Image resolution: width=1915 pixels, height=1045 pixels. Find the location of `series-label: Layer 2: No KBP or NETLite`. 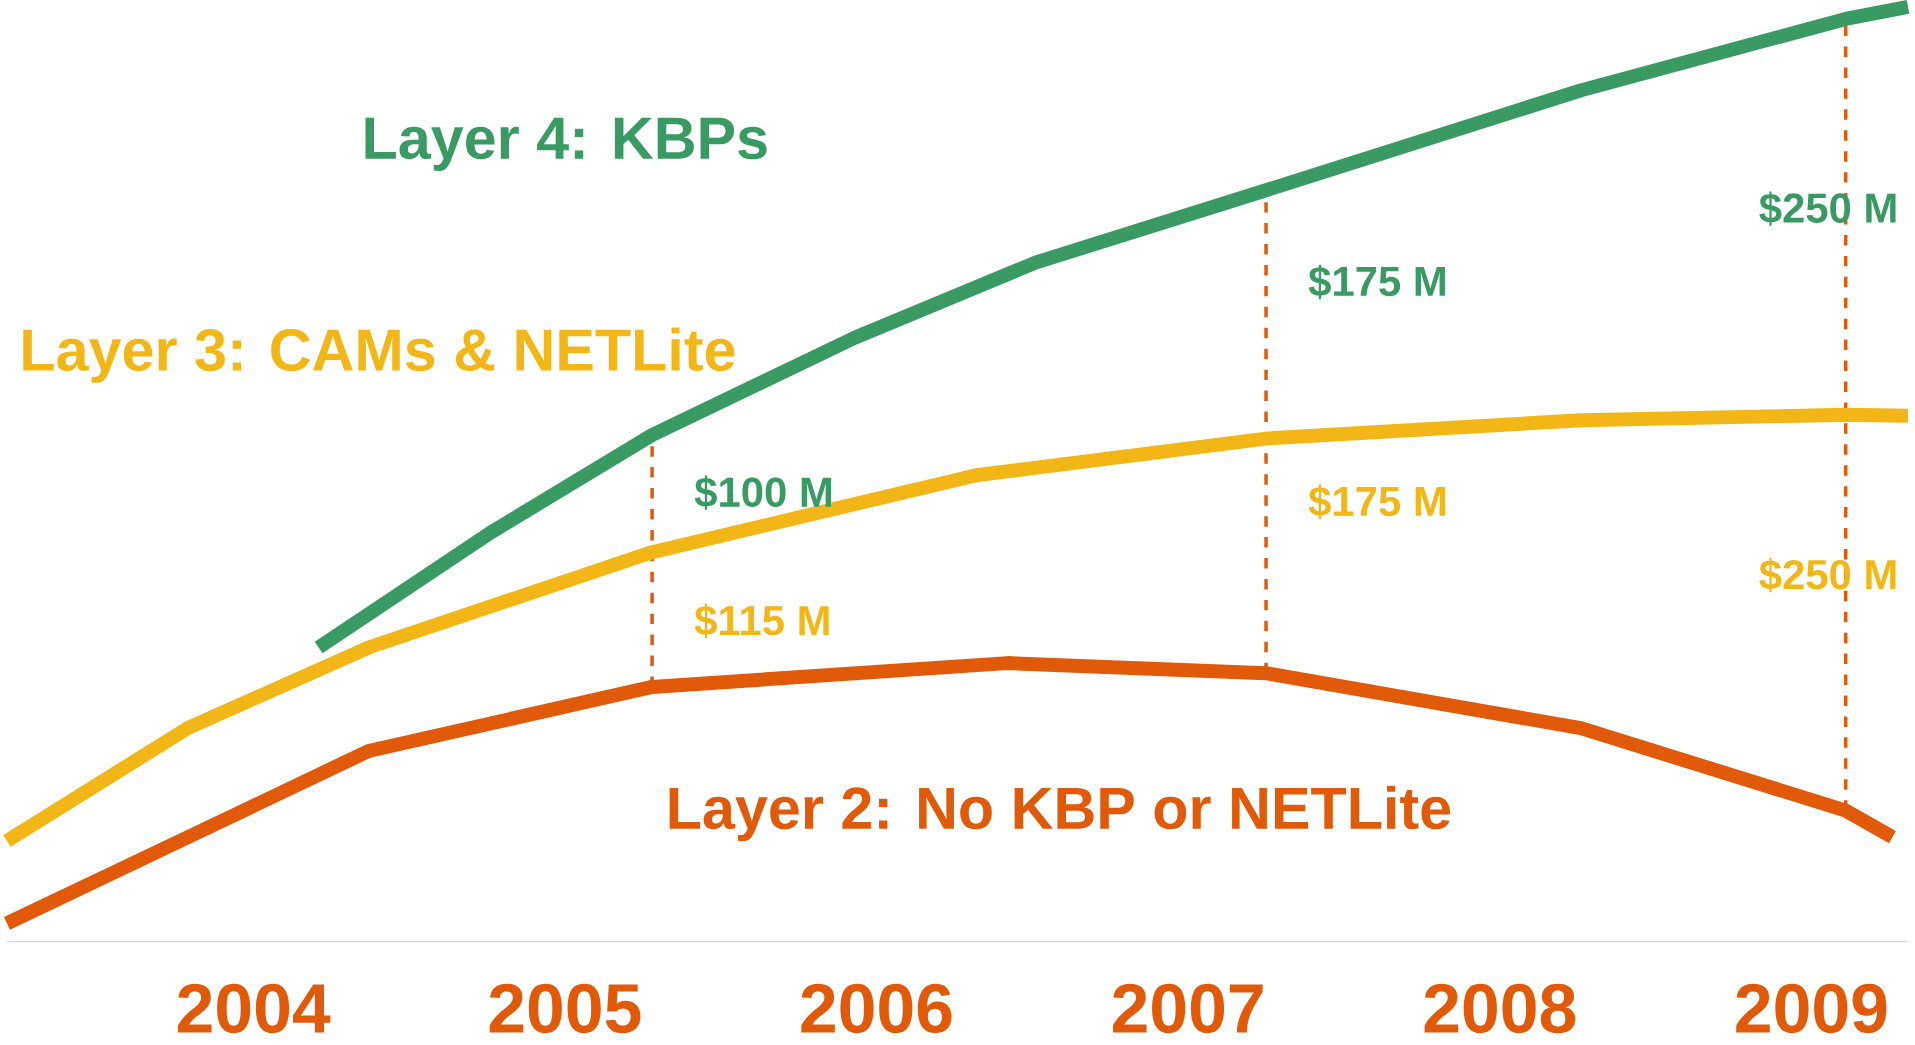

series-label: Layer 2: No KBP or NETLite is located at coordinates (1060, 813).